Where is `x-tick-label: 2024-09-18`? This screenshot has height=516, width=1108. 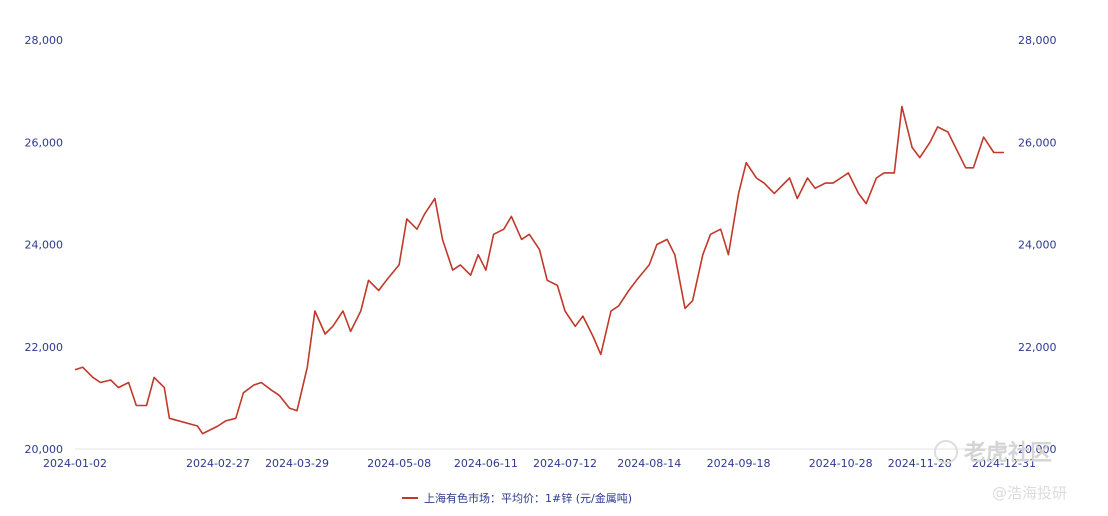 x-tick-label: 2024-09-18 is located at coordinates (739, 463).